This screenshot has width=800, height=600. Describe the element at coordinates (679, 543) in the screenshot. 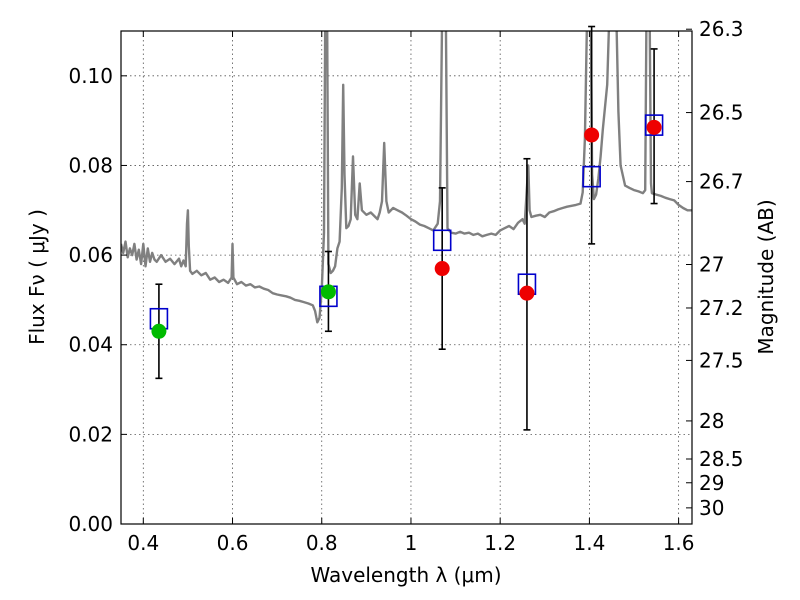

I see `x-tick-label: 1.6` at that location.